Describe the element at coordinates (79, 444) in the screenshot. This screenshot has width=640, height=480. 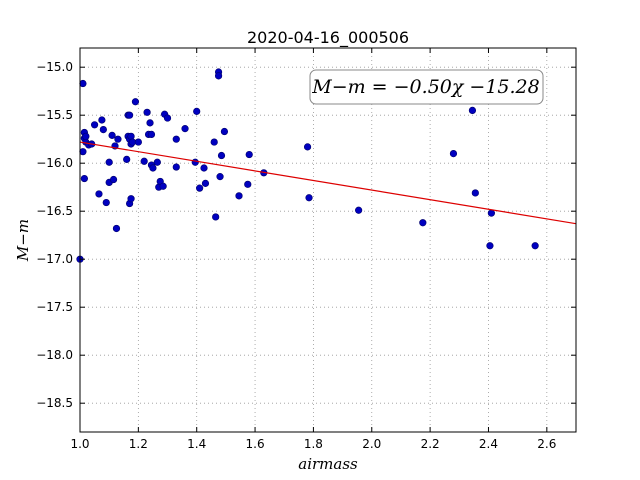
I see `x-tick-label: 1.0` at that location.